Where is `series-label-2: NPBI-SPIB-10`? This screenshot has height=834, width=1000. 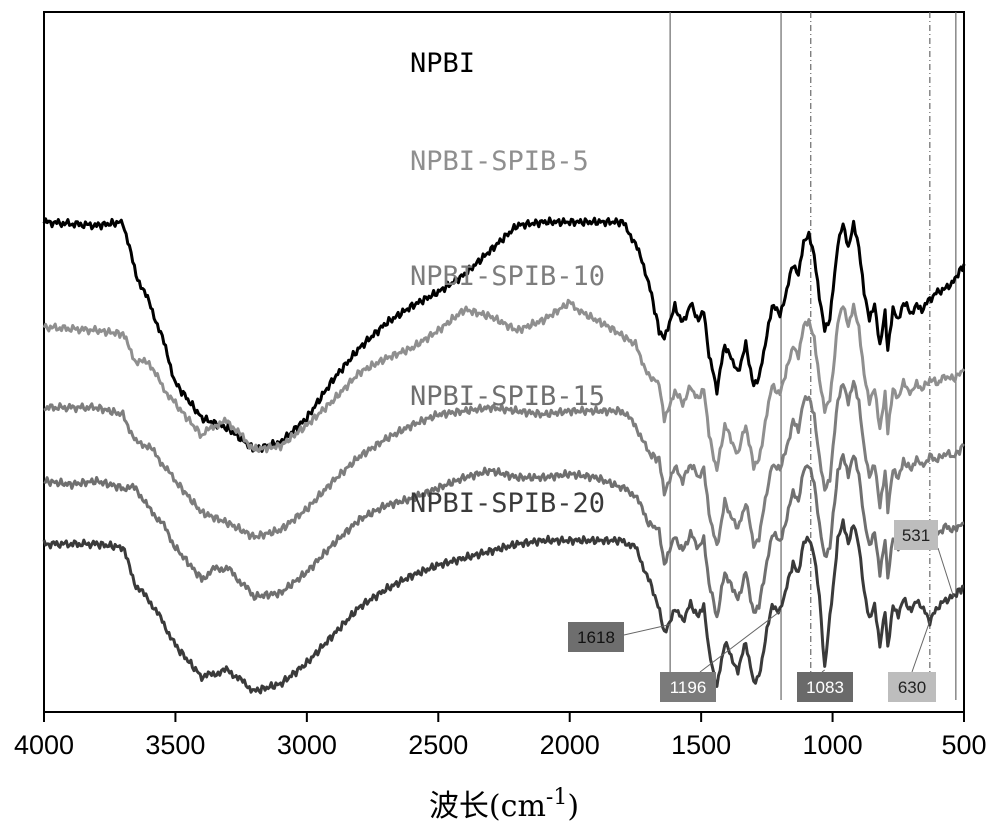
series-label-2: NPBI-SPIB-10 is located at coordinates (507, 276).